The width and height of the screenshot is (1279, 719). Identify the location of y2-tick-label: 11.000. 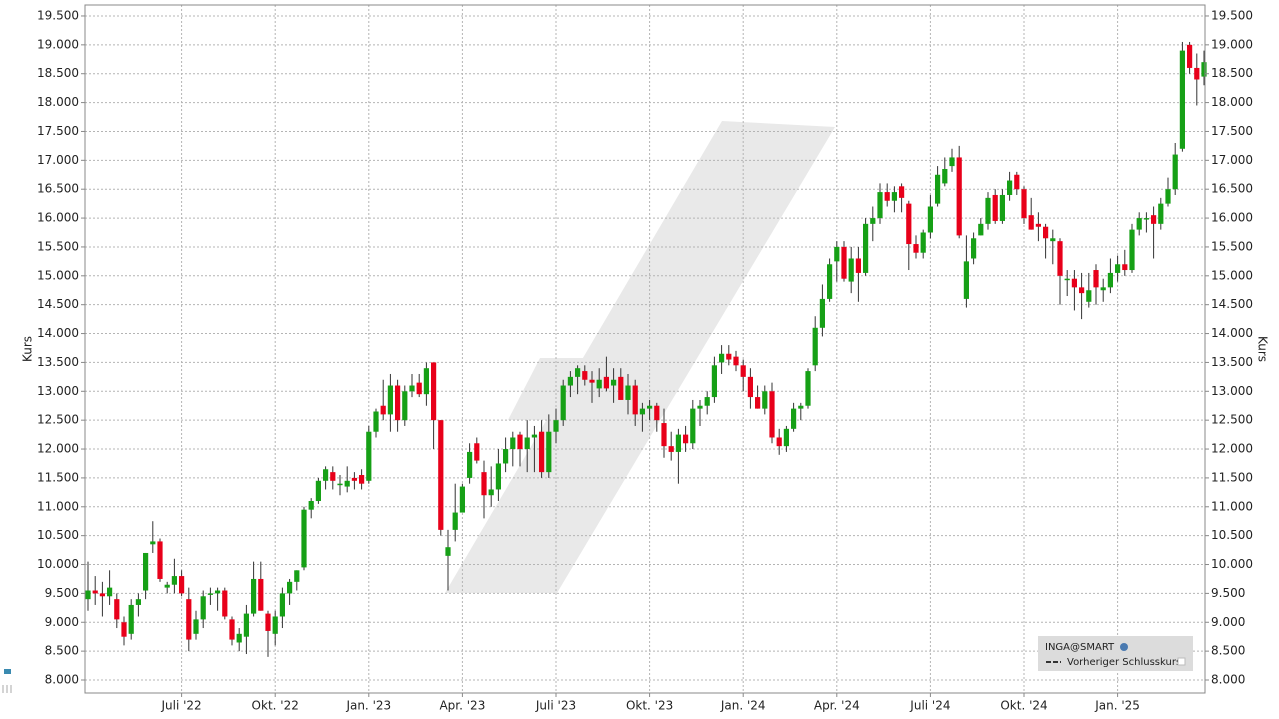
(1232, 506).